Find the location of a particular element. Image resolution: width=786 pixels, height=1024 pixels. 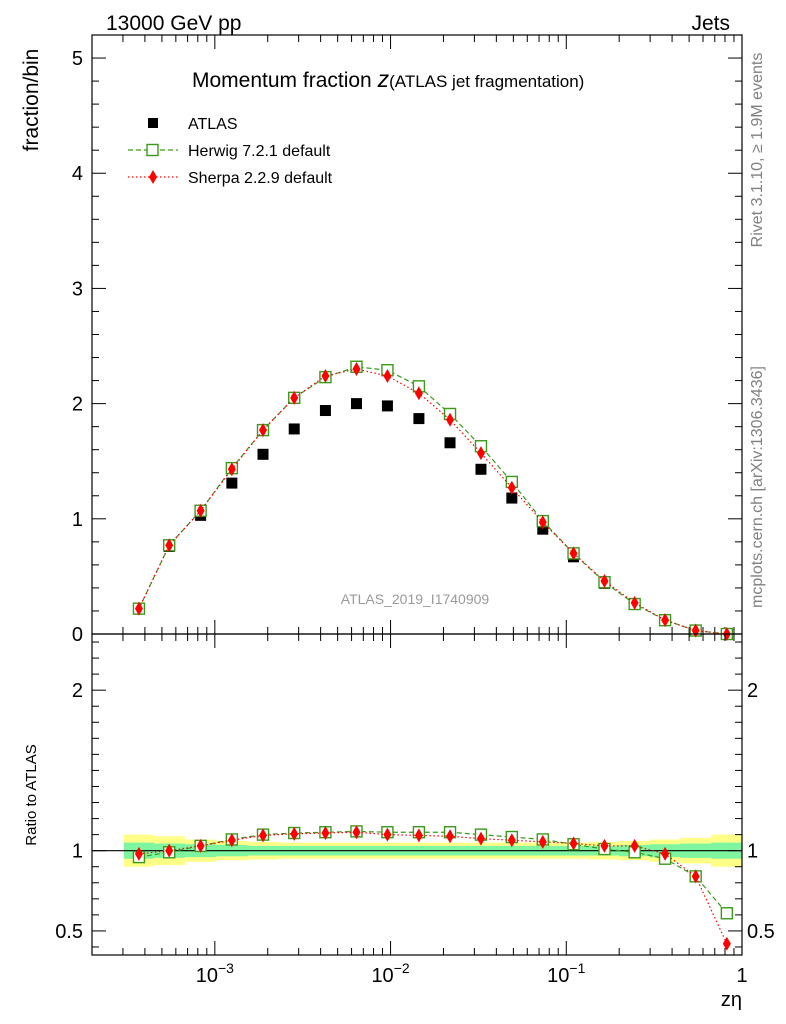

mcplots-label: mcplots.cern.ch [arXiv:1306.3436] is located at coordinates (757, 487).